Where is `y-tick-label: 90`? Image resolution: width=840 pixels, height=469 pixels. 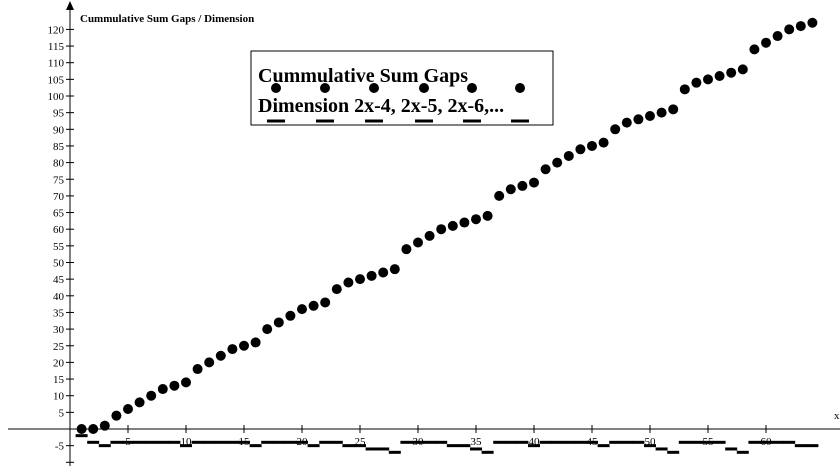
y-tick-label: 90 is located at coordinates (59, 130).